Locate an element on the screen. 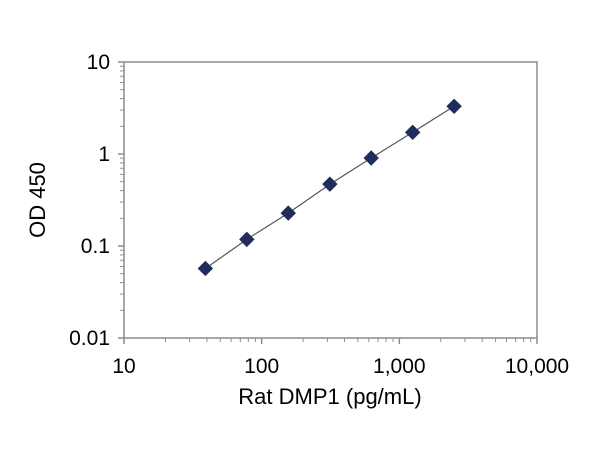 The width and height of the screenshot is (600, 450). y-tick-label: 0.01 is located at coordinates (89, 338).